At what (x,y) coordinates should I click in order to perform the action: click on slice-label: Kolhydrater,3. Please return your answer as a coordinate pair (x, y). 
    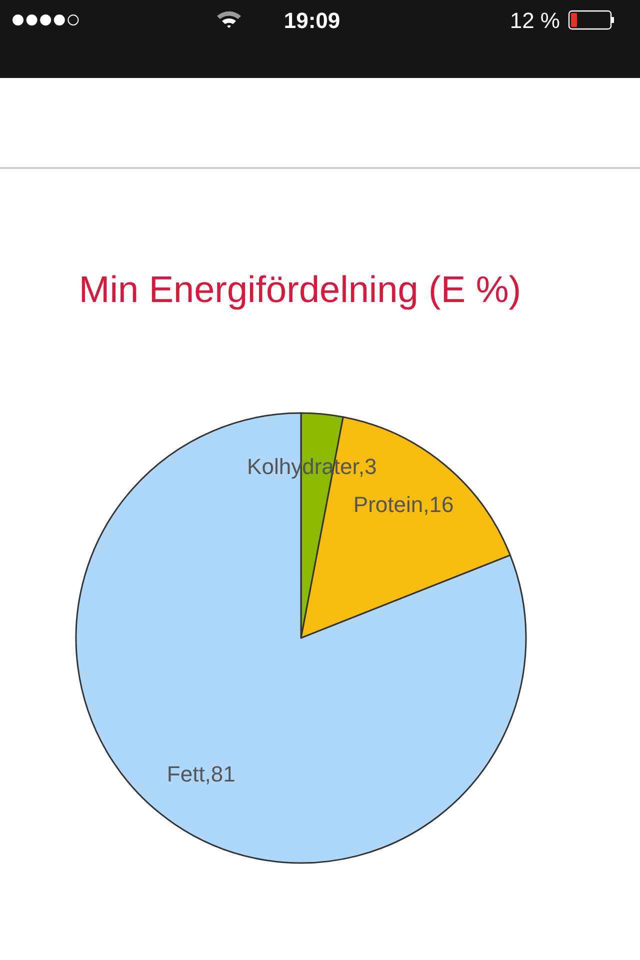
    Looking at the image, I should click on (312, 466).